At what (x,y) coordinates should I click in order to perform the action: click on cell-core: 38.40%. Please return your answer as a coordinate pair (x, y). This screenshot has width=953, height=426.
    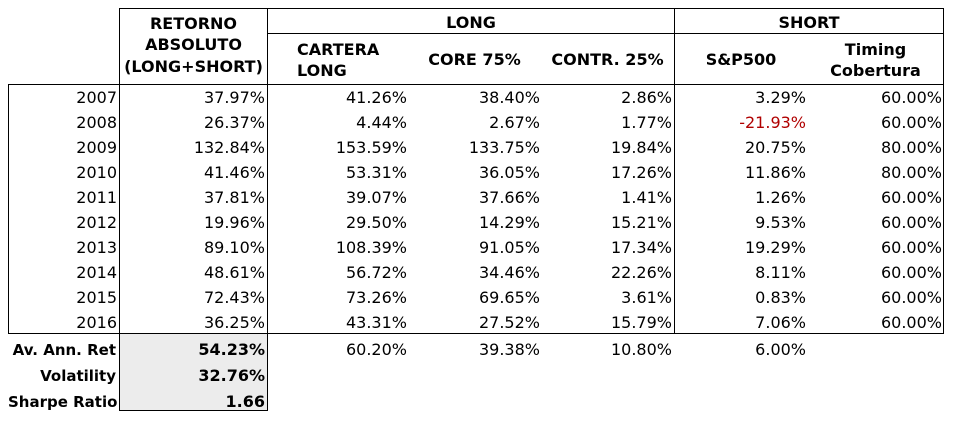
    Looking at the image, I should click on (509, 97).